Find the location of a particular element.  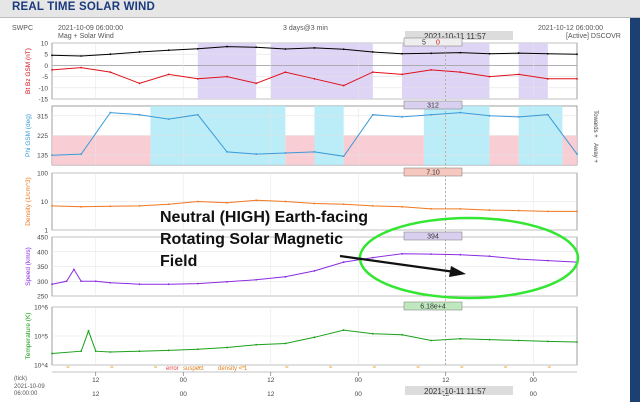

legend-error: error is located at coordinates (172, 369).